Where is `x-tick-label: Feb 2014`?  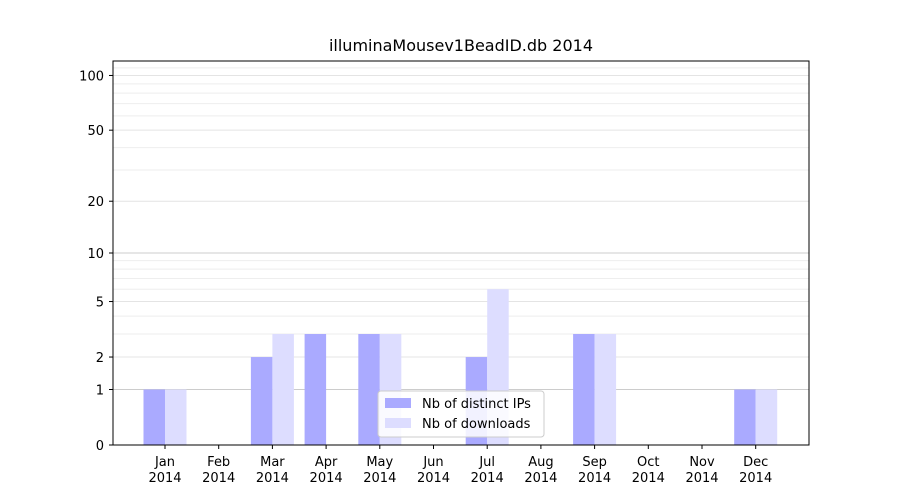 x-tick-label: Feb 2014 is located at coordinates (218, 470).